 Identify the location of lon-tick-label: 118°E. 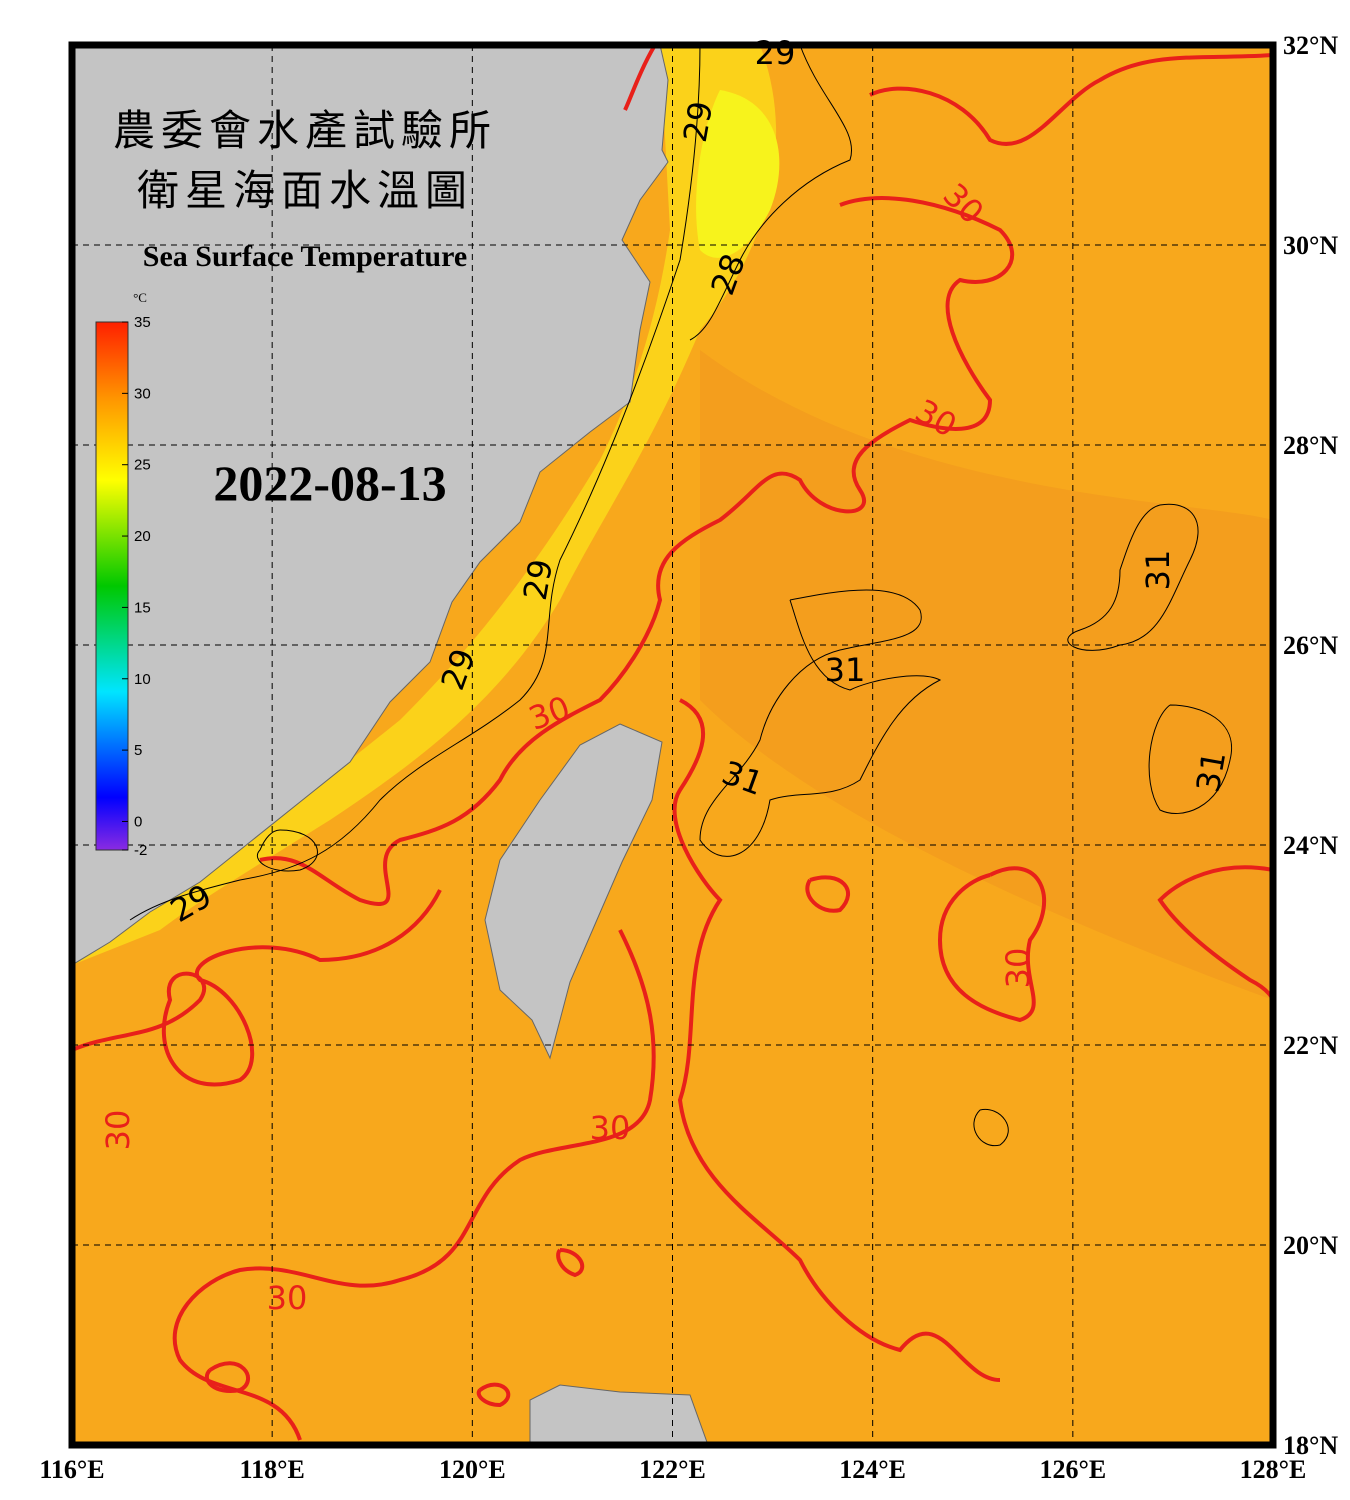
(272, 1469).